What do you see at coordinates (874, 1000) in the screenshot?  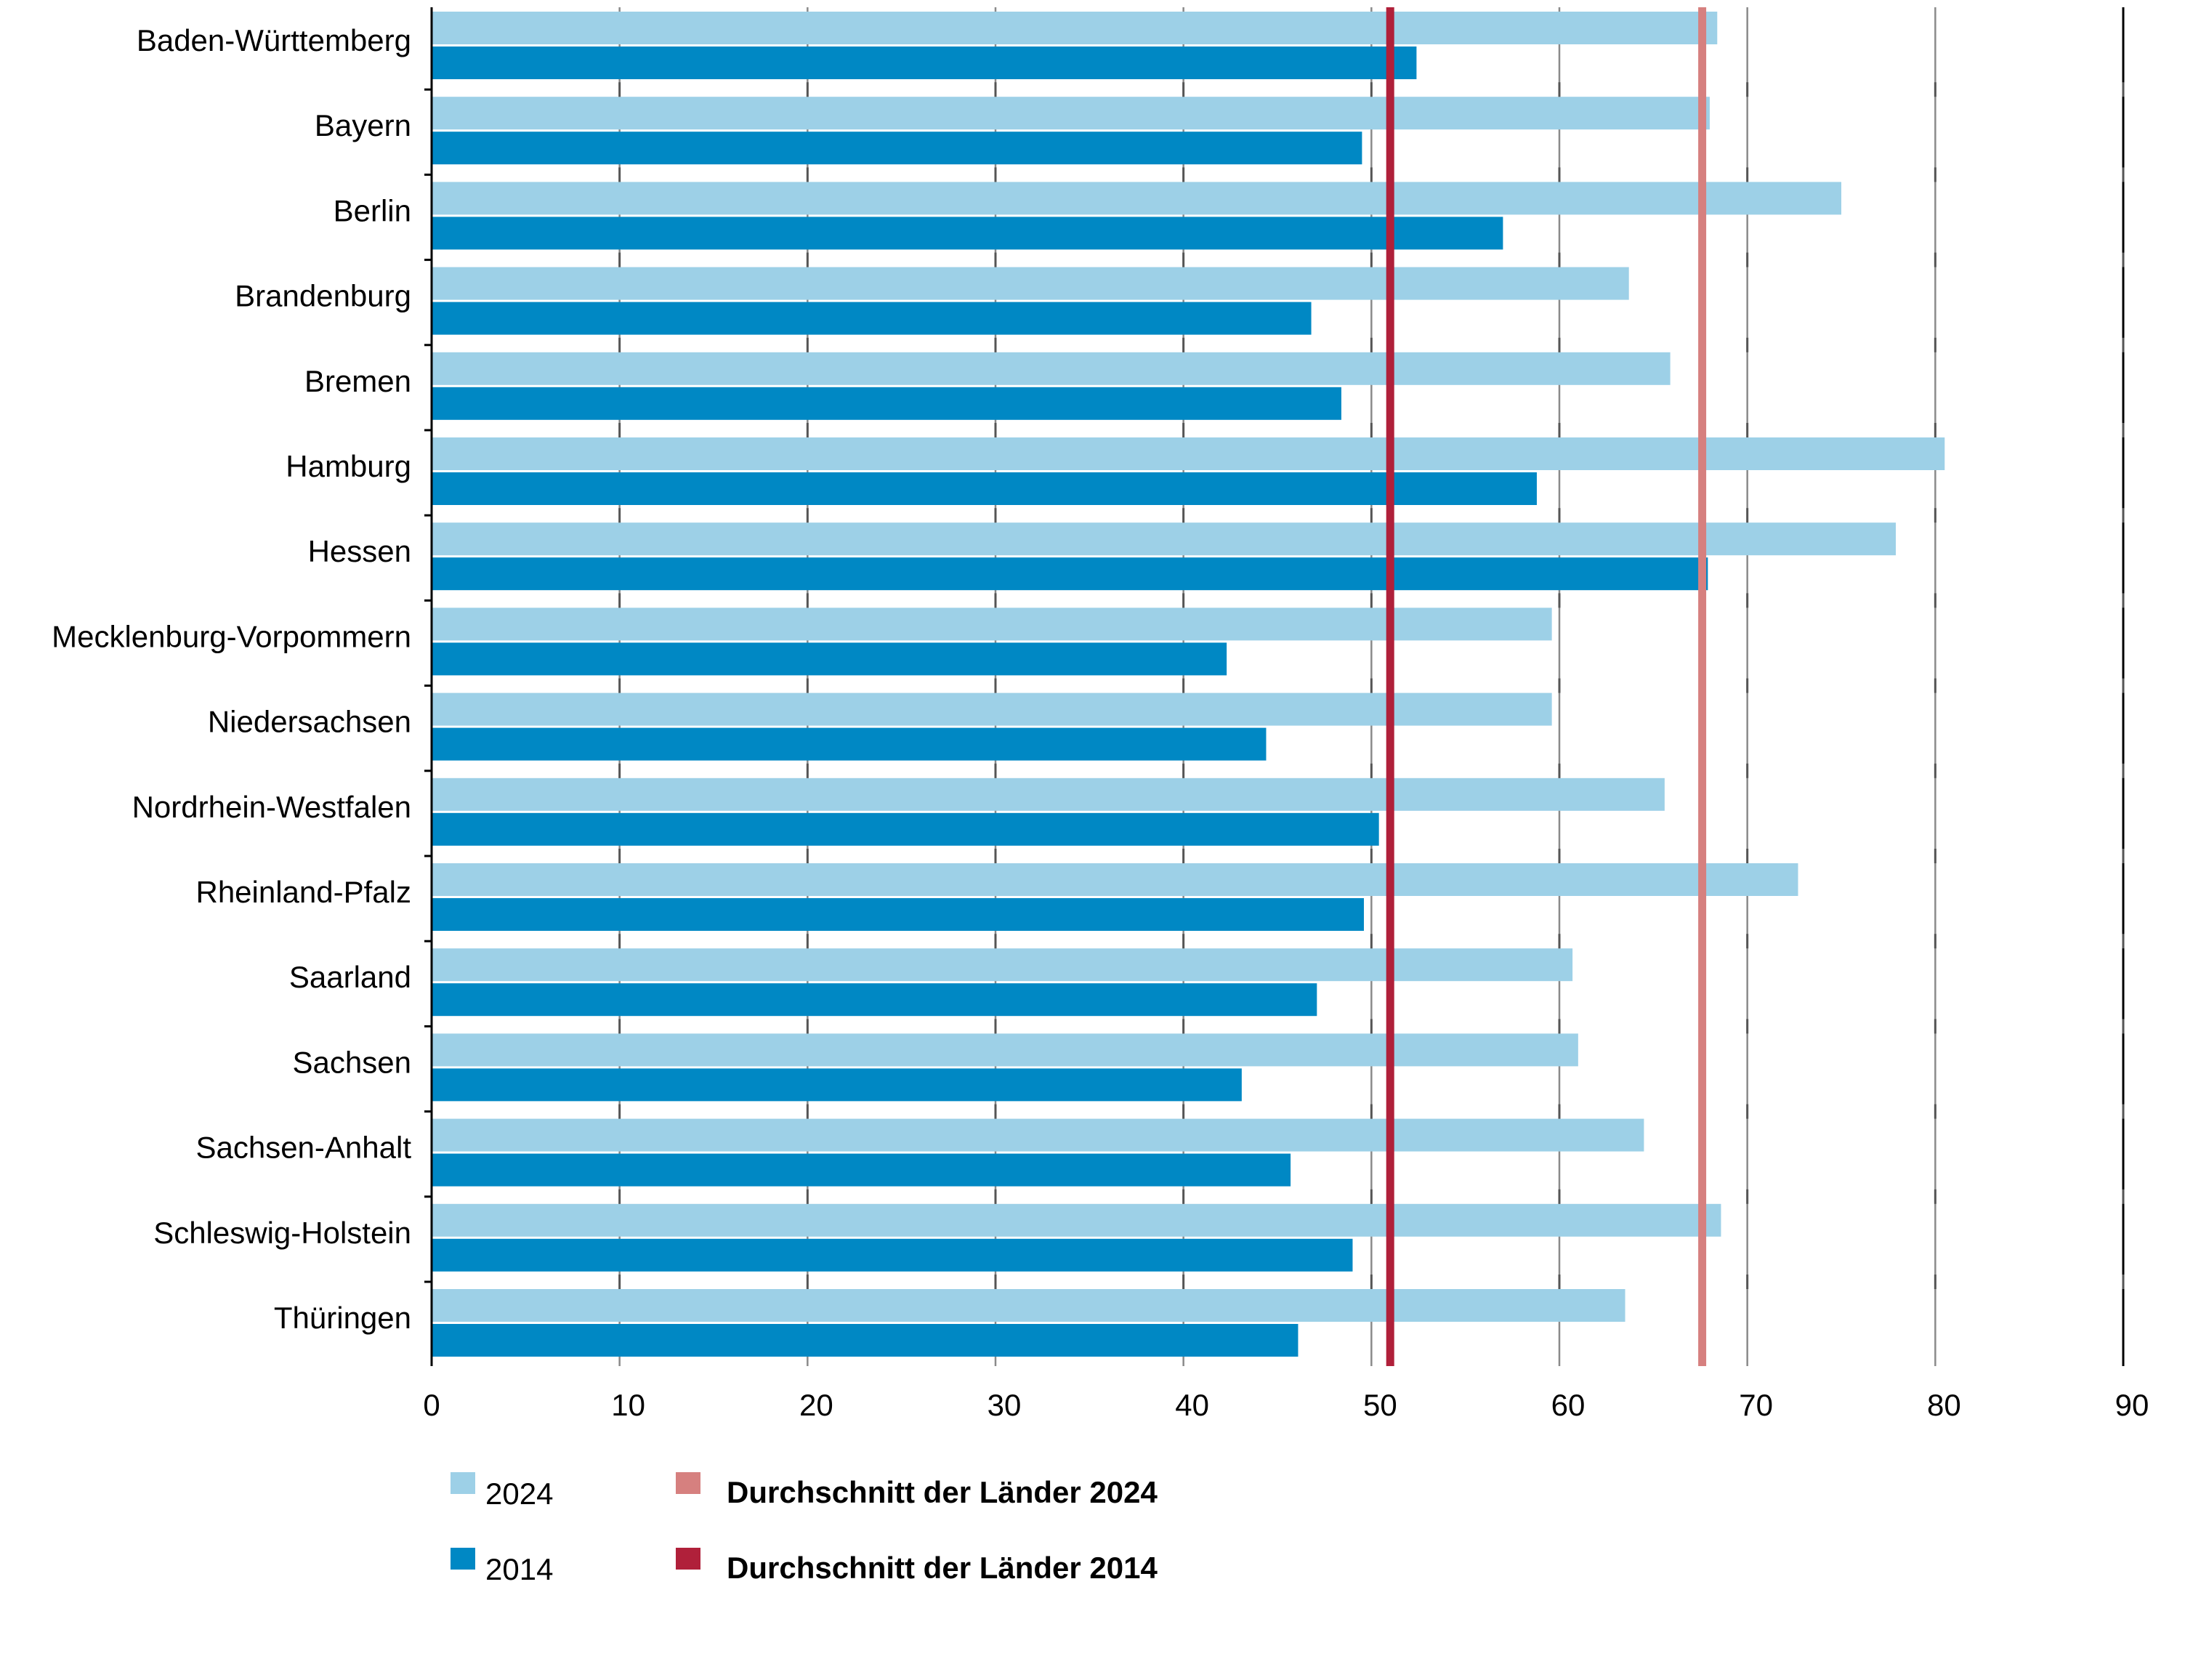 I see `bar-2014-saarland` at bounding box center [874, 1000].